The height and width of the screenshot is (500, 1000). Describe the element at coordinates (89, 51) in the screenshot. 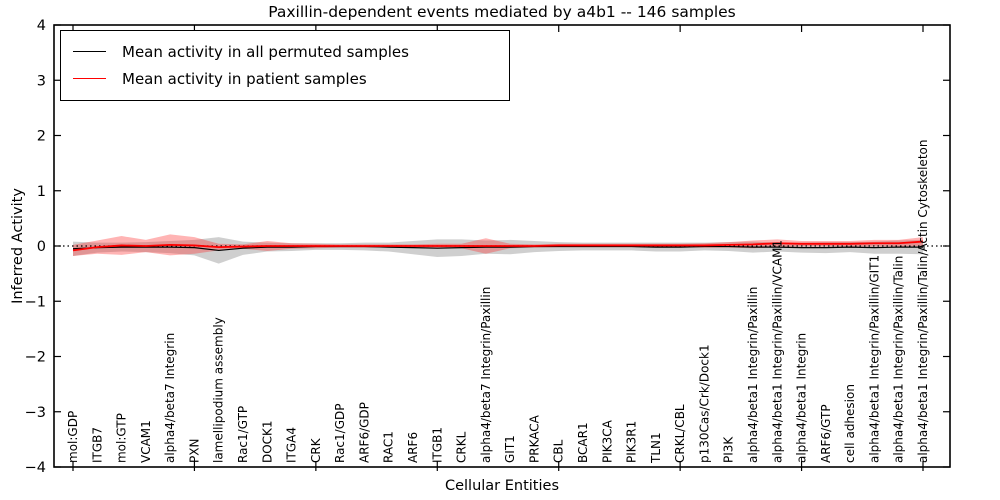

I see `permuted-line-swatch` at that location.